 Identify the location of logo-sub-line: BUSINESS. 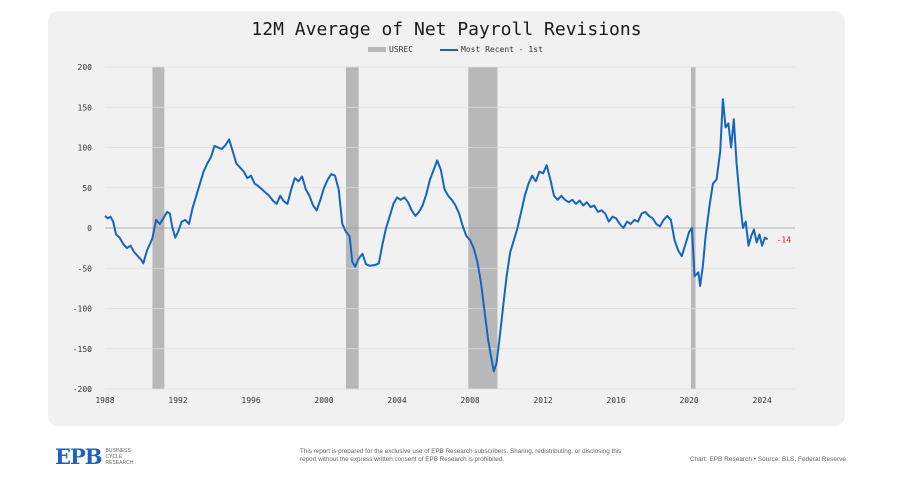
(118, 450).